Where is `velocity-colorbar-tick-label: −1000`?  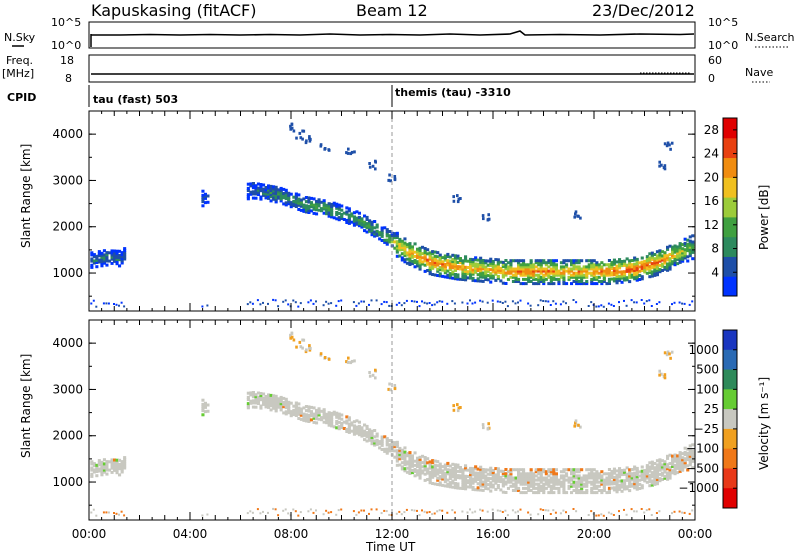 velocity-colorbar-tick-label: −1000 is located at coordinates (698, 488).